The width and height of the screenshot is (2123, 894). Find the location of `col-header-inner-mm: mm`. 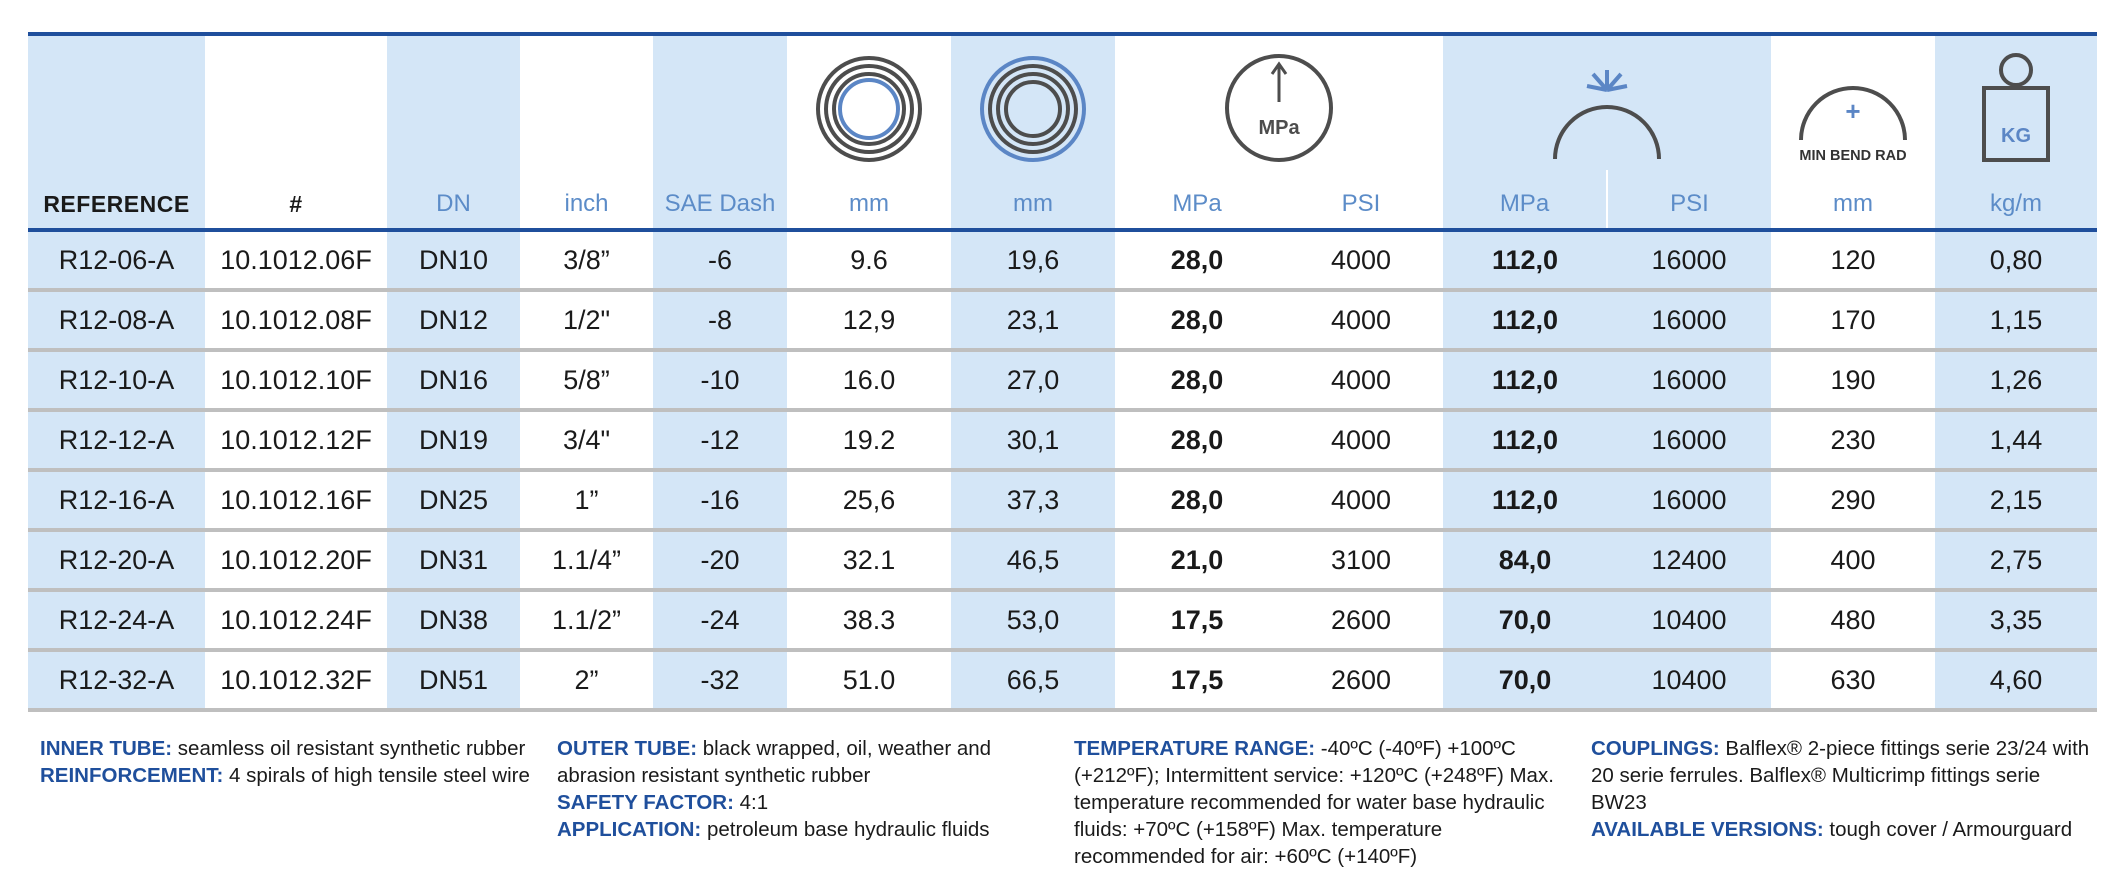

col-header-inner-mm: mm is located at coordinates (869, 201).